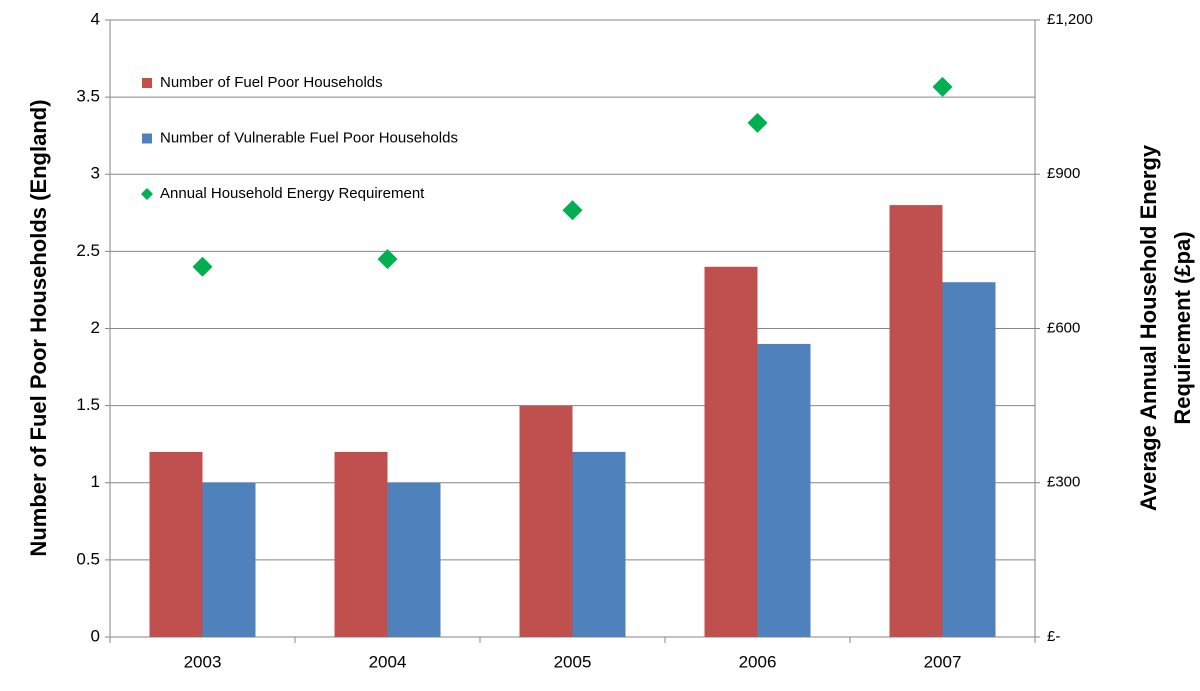 This screenshot has width=1200, height=691. What do you see at coordinates (88, 404) in the screenshot?
I see `y-tick-label: 1.5` at bounding box center [88, 404].